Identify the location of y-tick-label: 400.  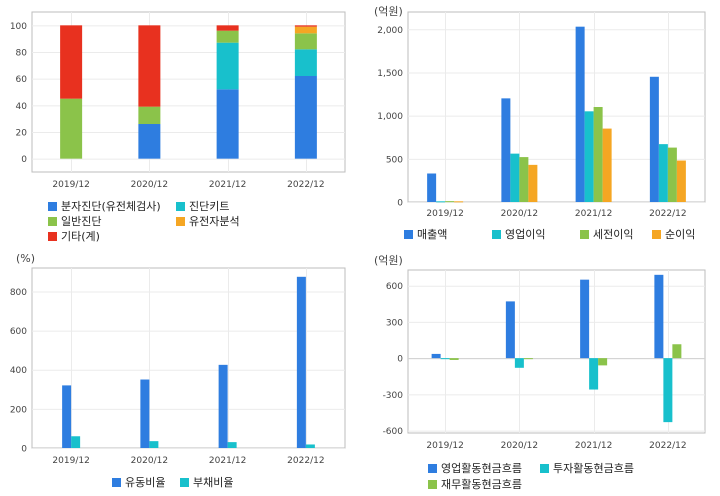
(18, 371).